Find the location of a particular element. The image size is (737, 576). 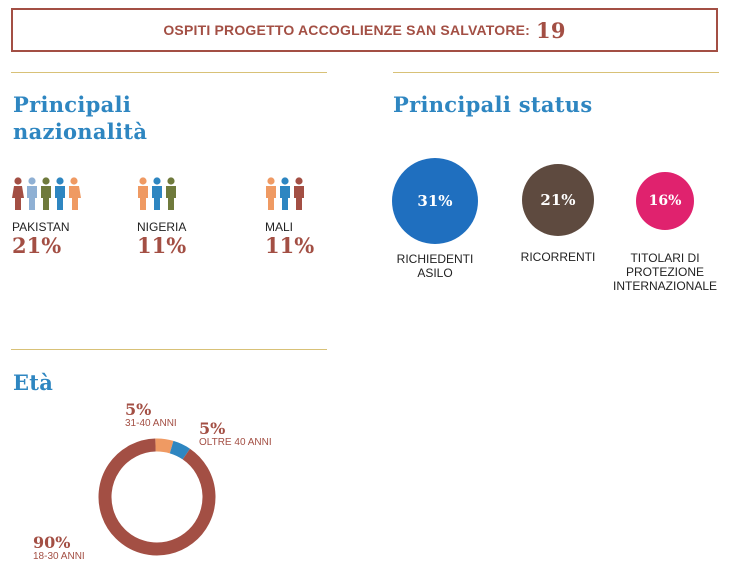

country-label: PAKISTAN is located at coordinates (41, 227).